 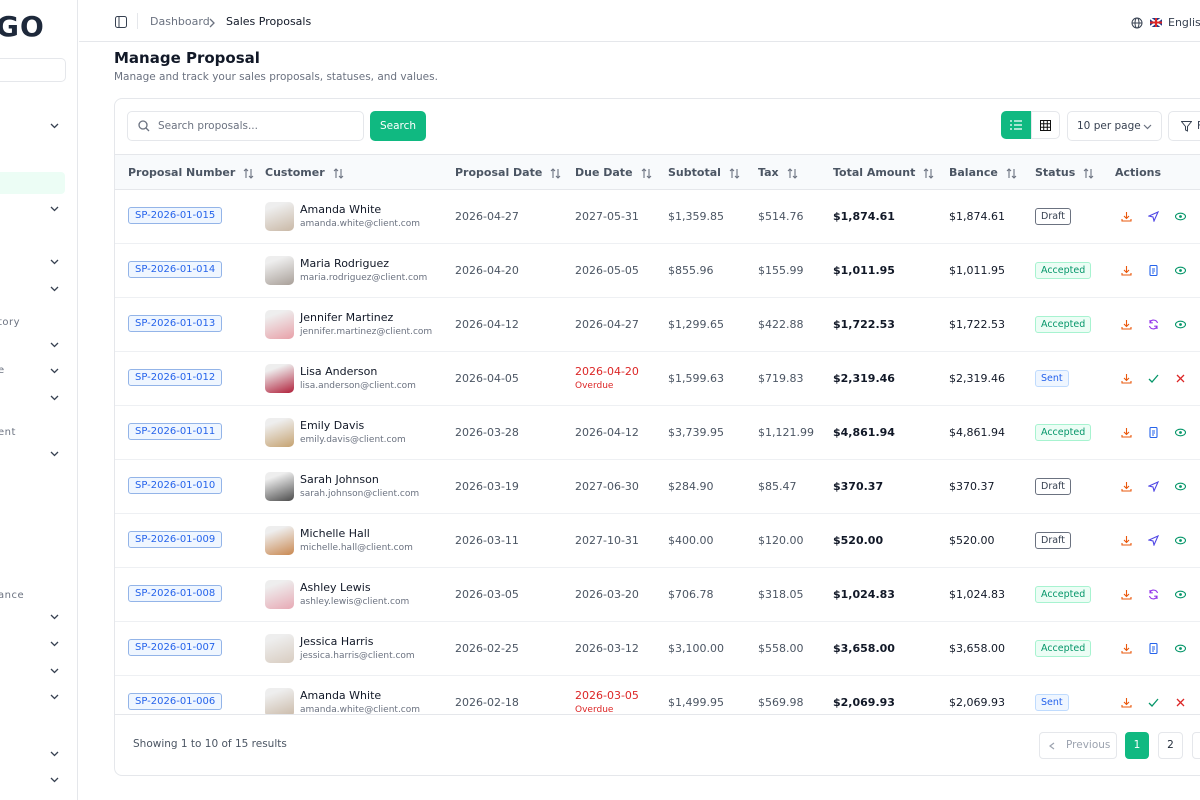 What do you see at coordinates (1137, 23) in the screenshot?
I see `globe-icon` at bounding box center [1137, 23].